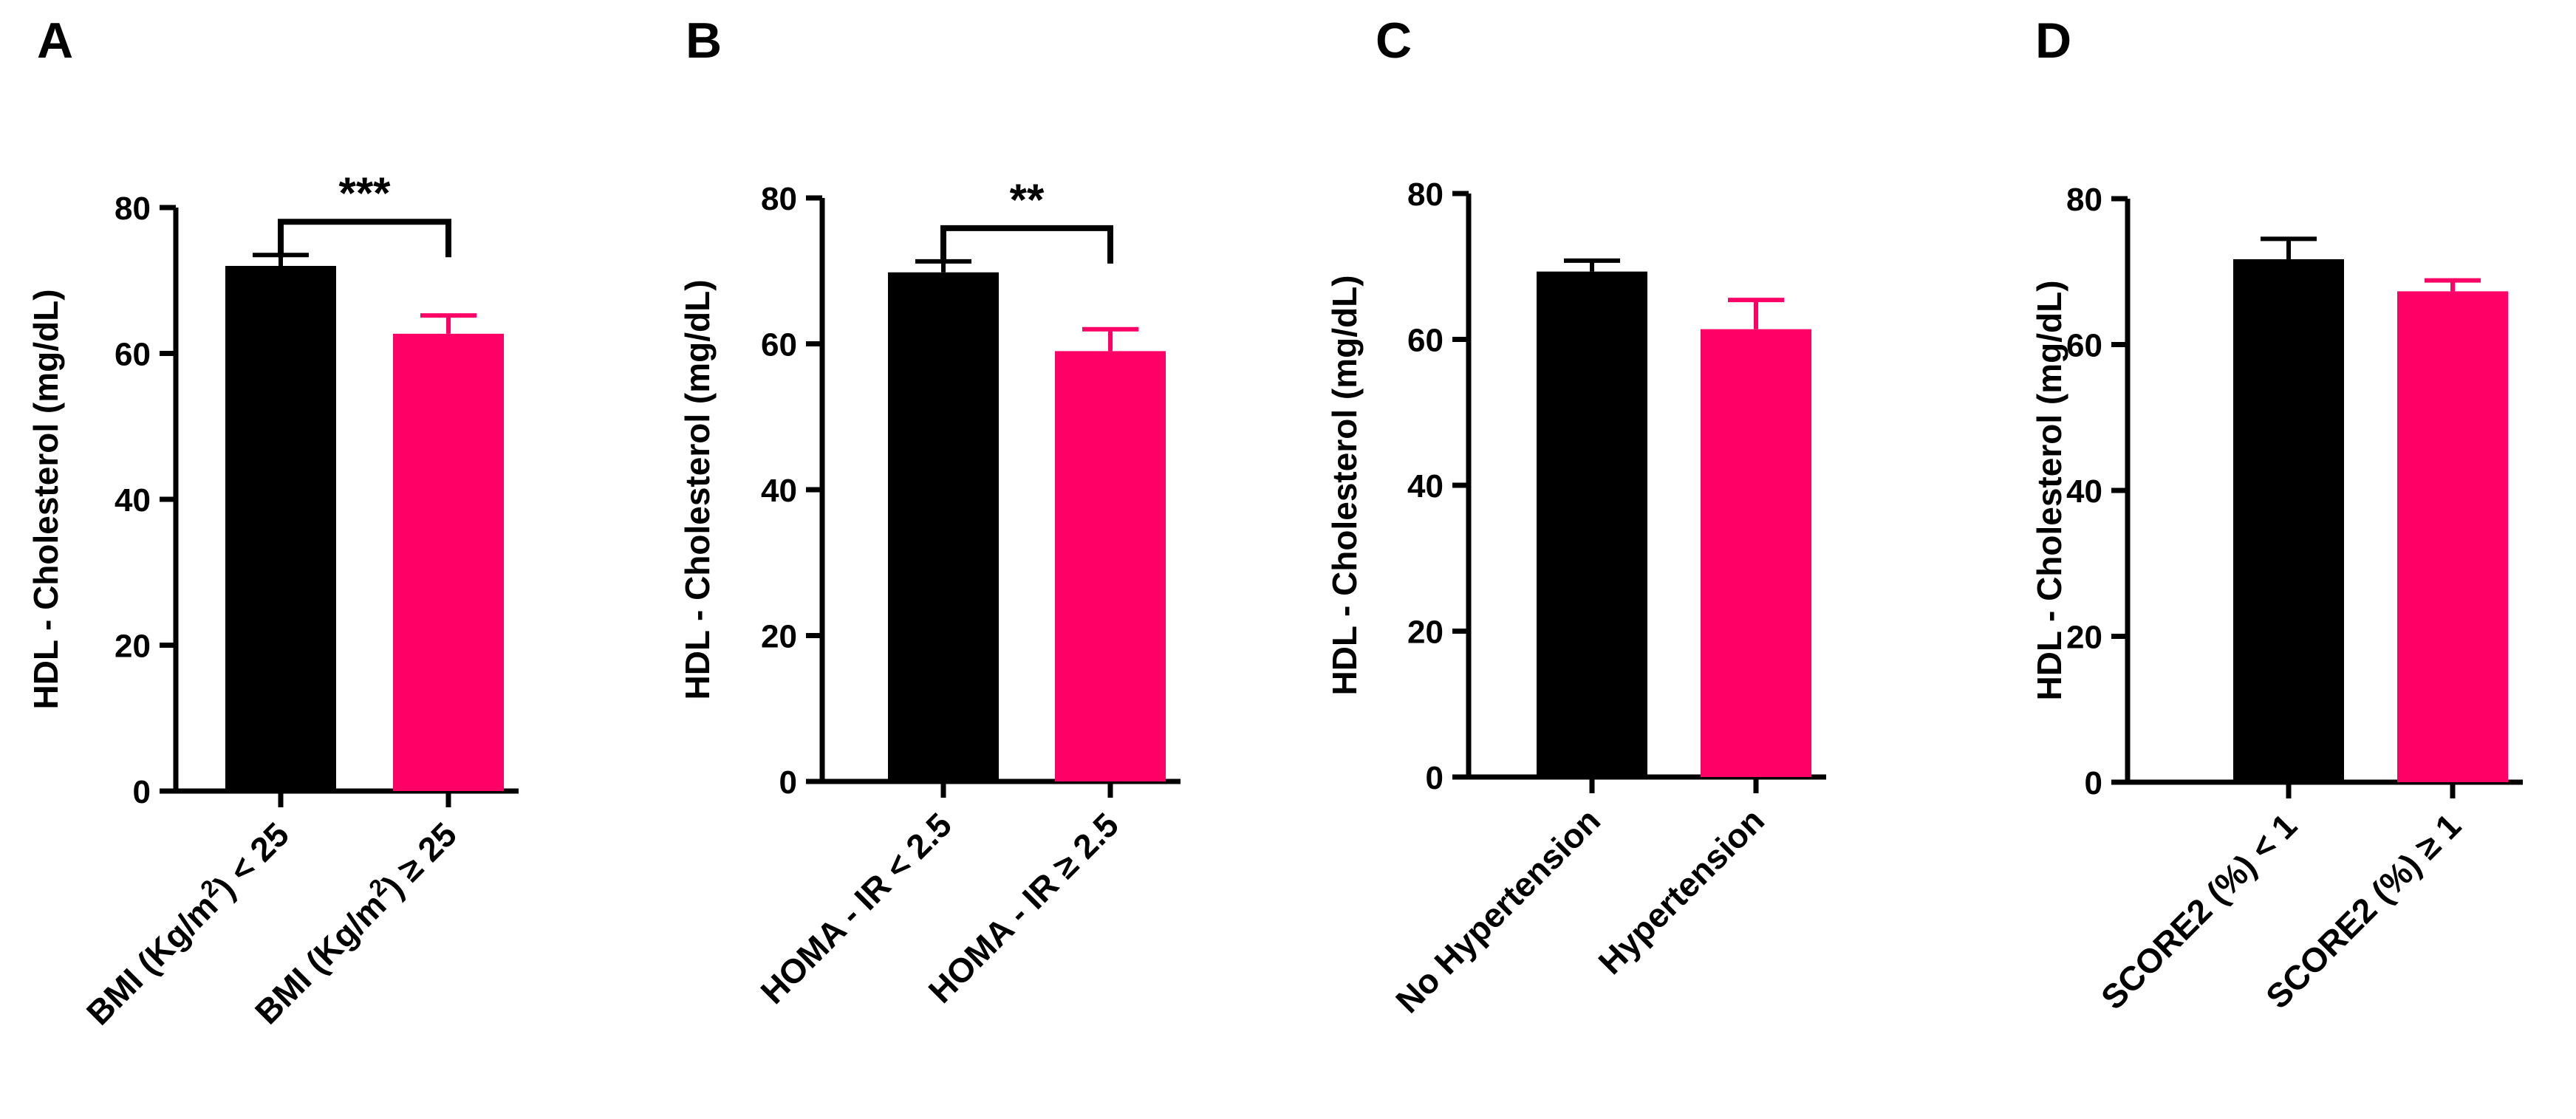 The height and width of the screenshot is (1119, 2576). What do you see at coordinates (1394, 41) in the screenshot?
I see `panel-label: C` at bounding box center [1394, 41].